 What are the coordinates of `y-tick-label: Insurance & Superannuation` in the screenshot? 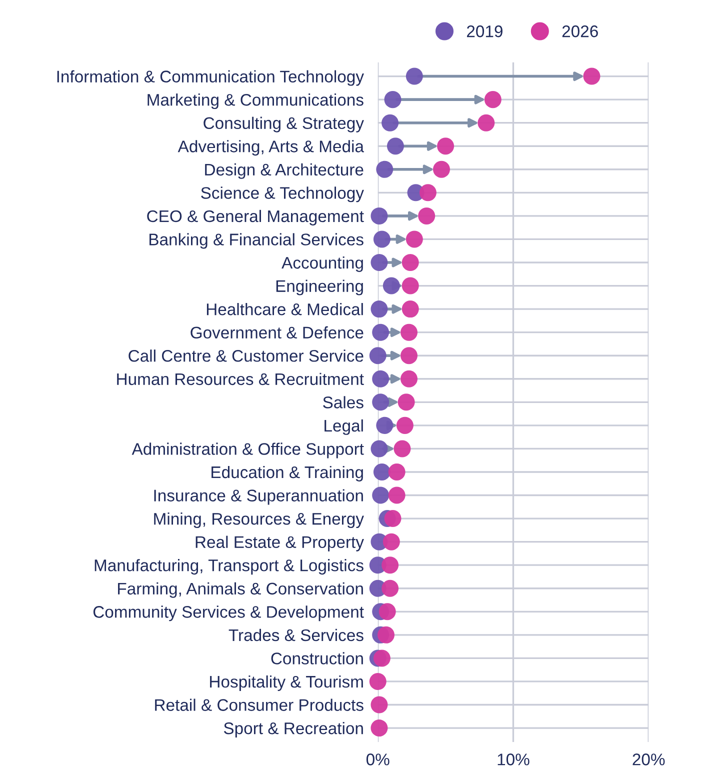 It's located at (258, 497).